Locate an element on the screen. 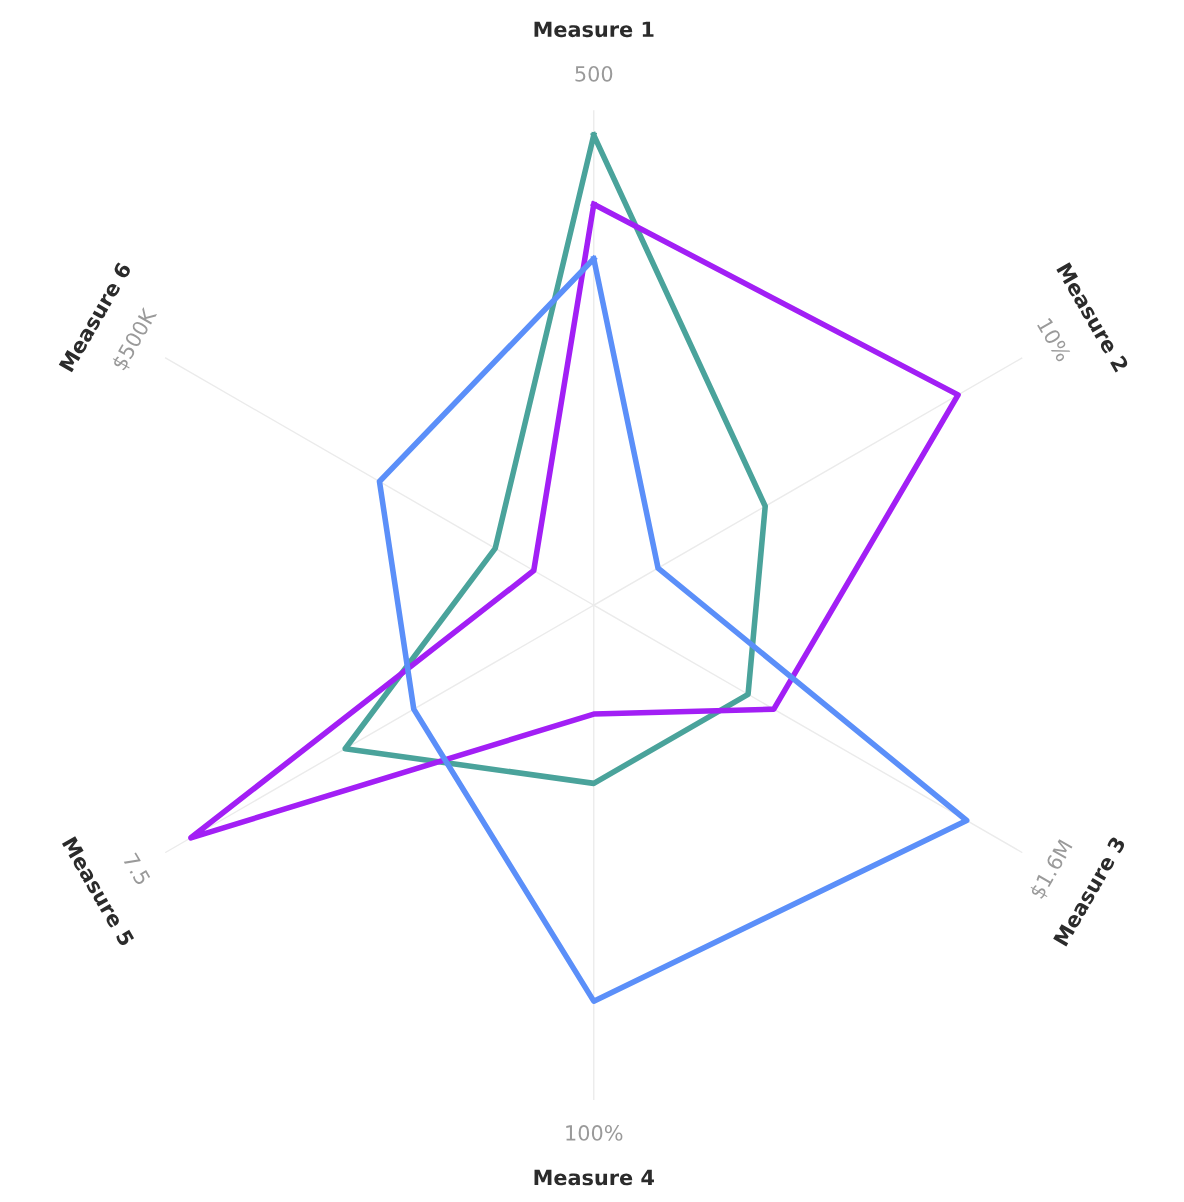 The image size is (1184, 1202). text: 100% is located at coordinates (594, 1133).